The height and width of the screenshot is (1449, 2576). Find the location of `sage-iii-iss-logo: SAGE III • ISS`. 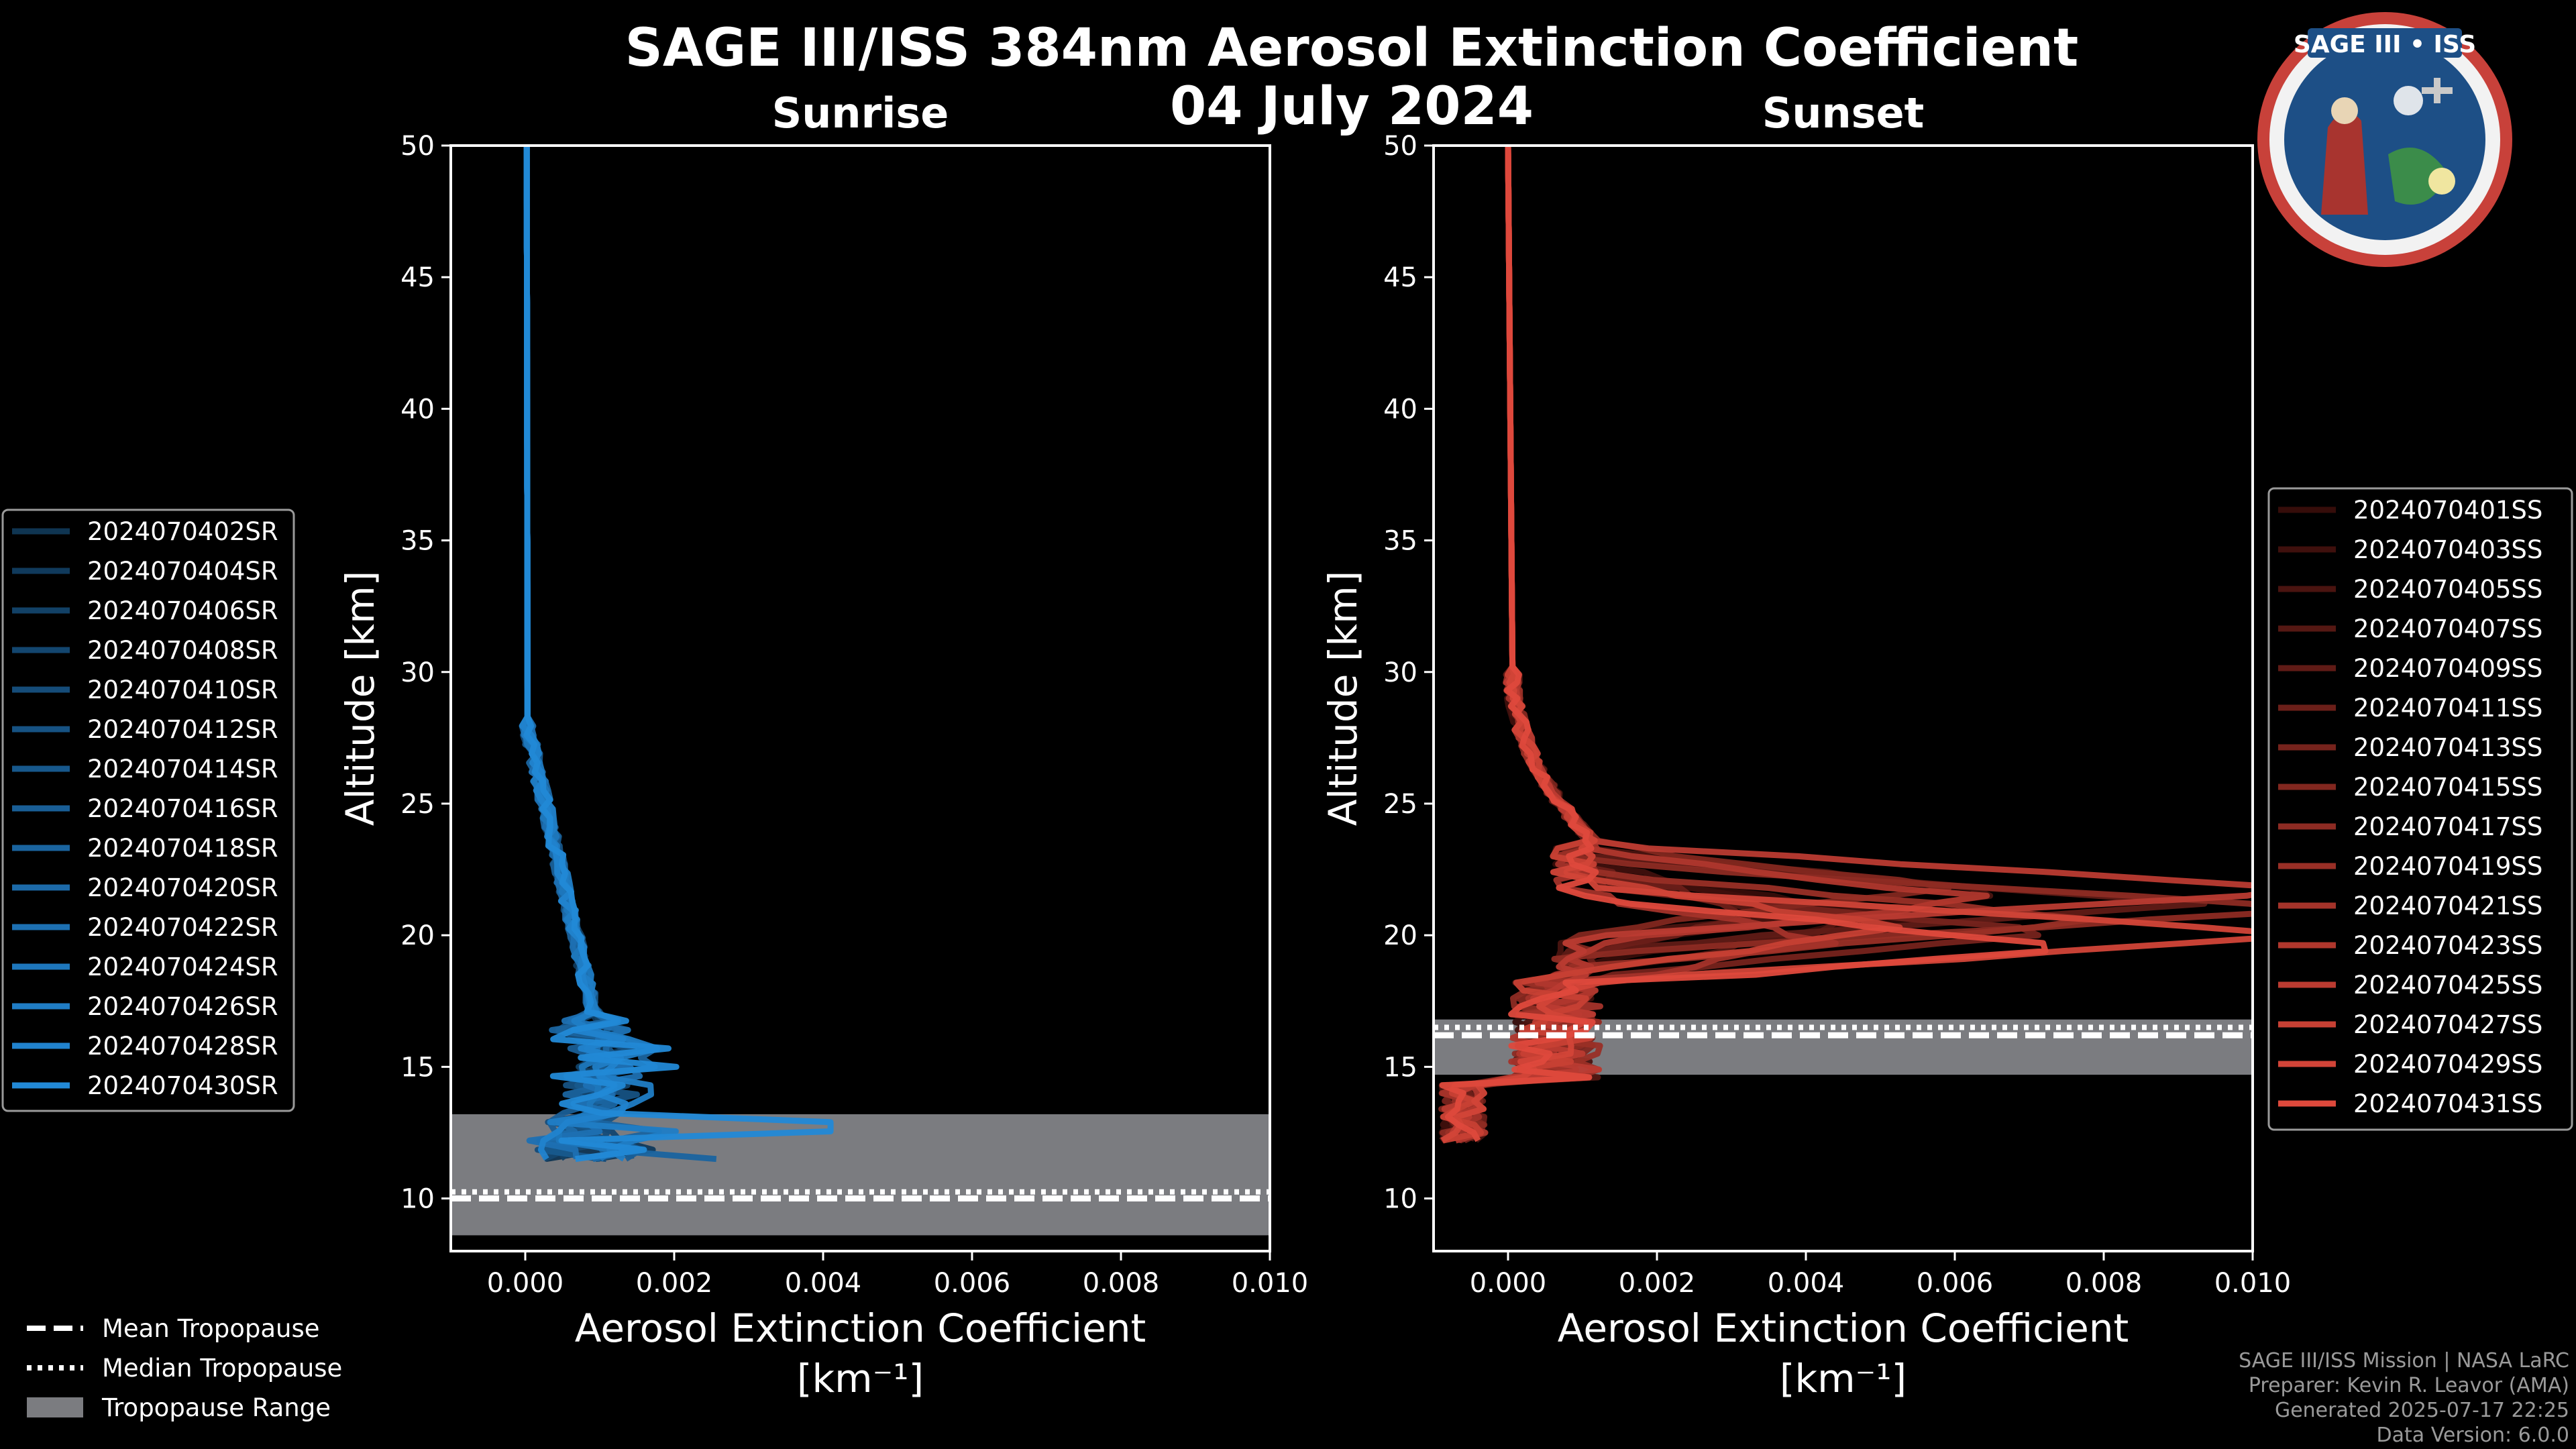

sage-iii-iss-logo: SAGE III • ISS is located at coordinates (2384, 139).